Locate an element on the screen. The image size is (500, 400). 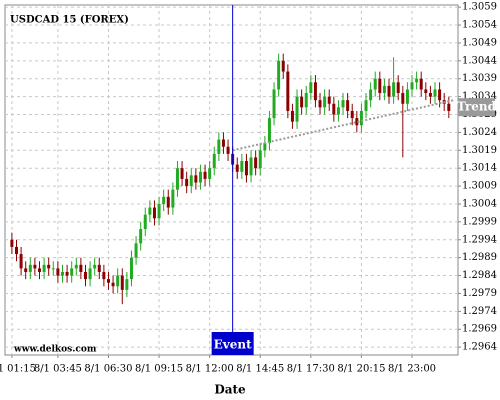
x-tick-label: 8/1 12:00 is located at coordinates (210, 369).